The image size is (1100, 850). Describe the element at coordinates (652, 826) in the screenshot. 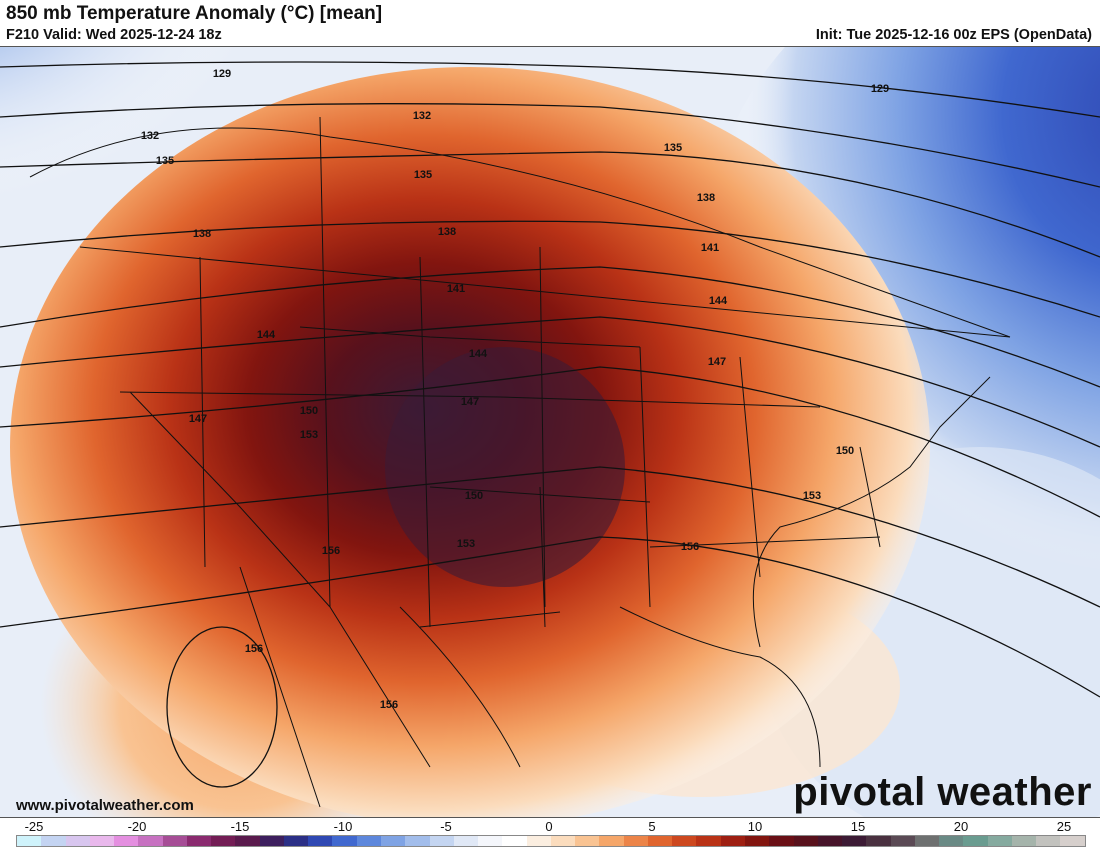

I see `colorbar-label: 5` at that location.